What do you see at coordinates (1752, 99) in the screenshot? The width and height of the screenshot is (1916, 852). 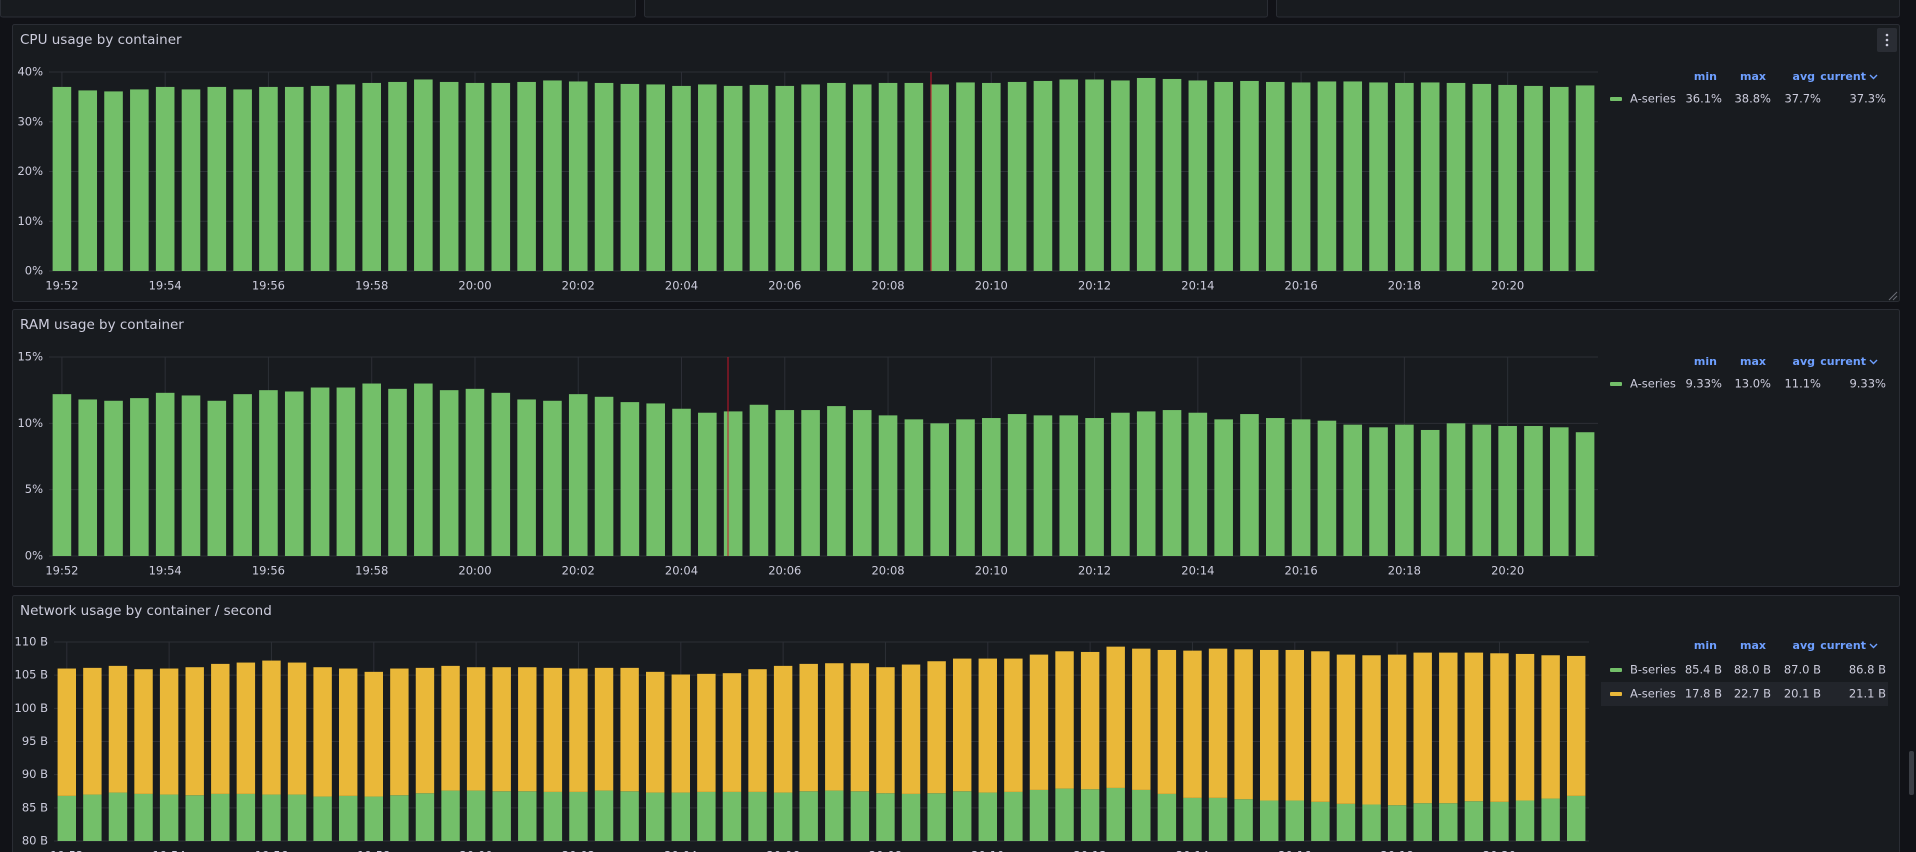 I see `legend-stat: 38.8%` at bounding box center [1752, 99].